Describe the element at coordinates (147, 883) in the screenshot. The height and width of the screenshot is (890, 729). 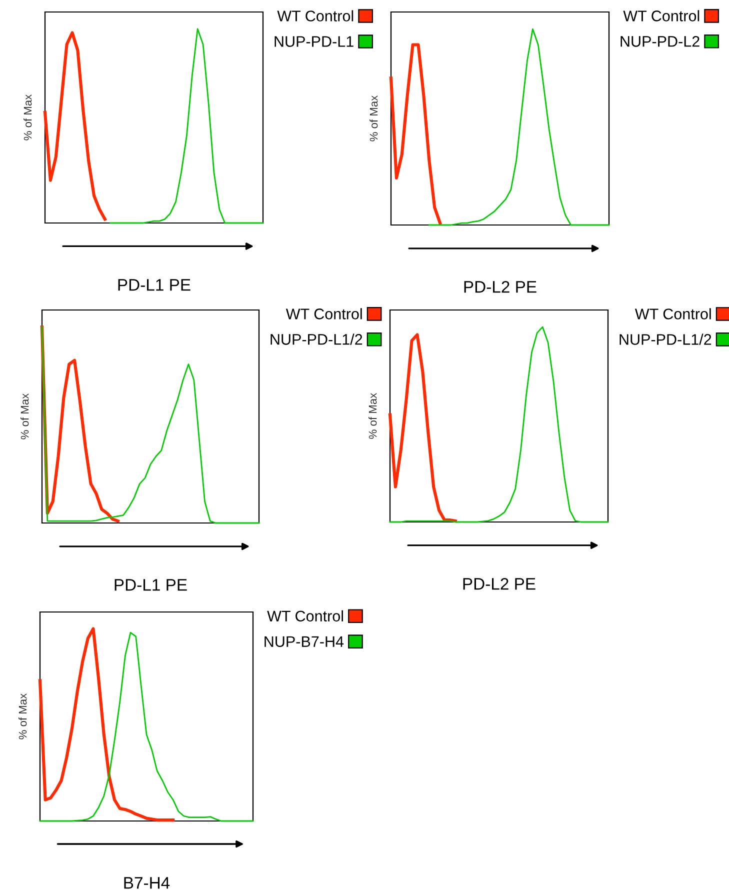
I see `x-axis-title: B7-H4` at that location.